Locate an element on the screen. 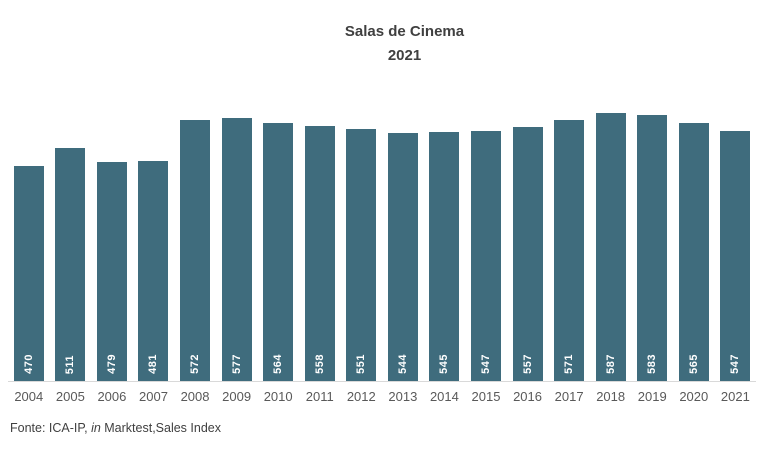 The width and height of the screenshot is (764, 454). bar-2016: 557 is located at coordinates (527, 253).